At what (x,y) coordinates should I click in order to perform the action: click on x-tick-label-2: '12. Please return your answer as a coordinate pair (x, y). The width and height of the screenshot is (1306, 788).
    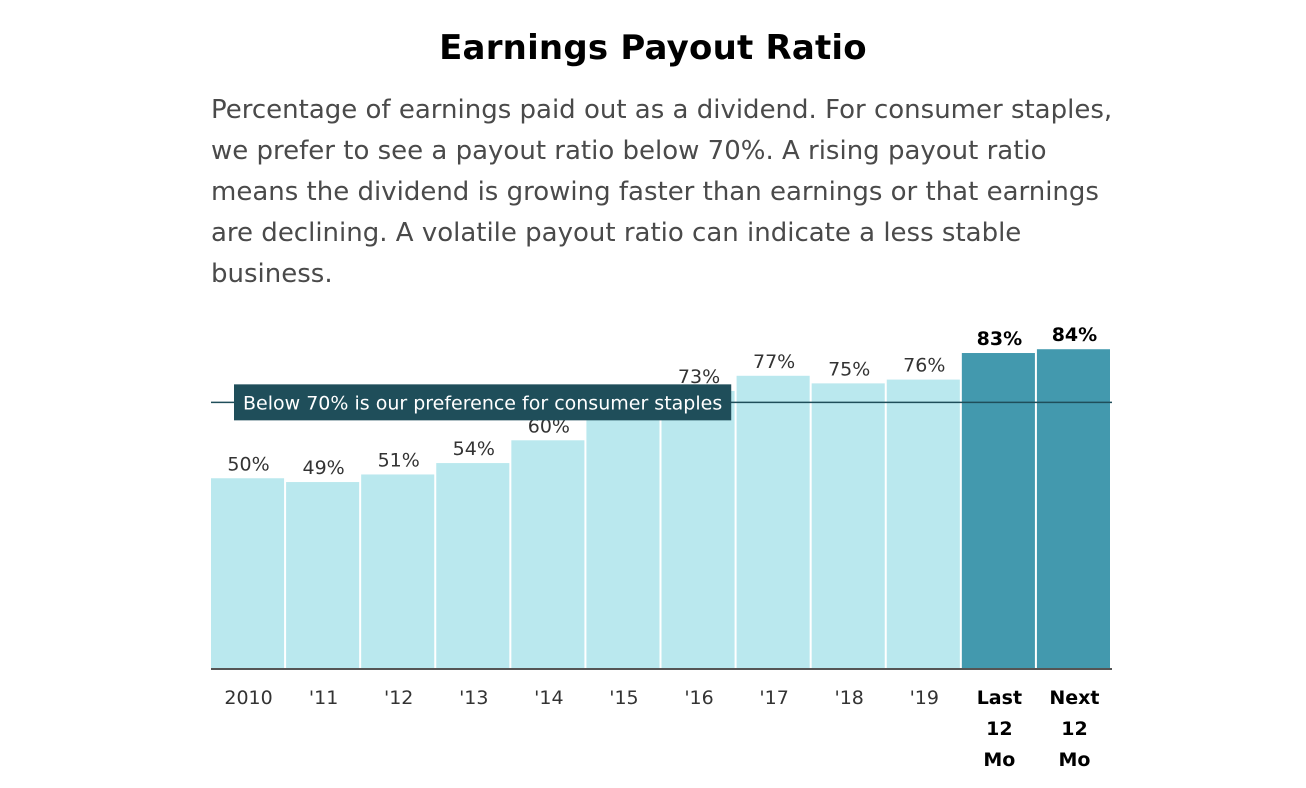
    Looking at the image, I should click on (398, 698).